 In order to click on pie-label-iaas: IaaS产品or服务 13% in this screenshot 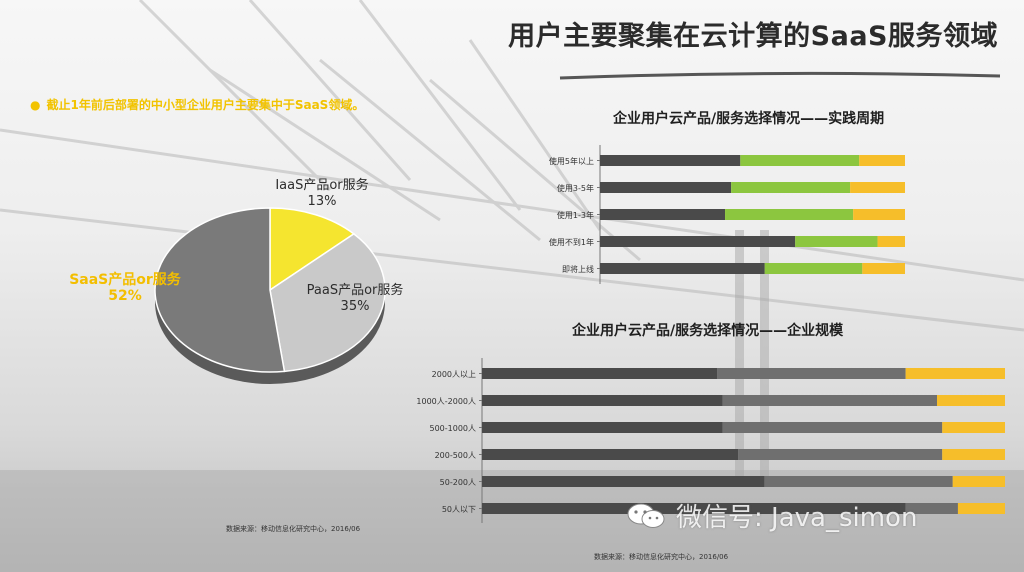, I will do `click(322, 194)`.